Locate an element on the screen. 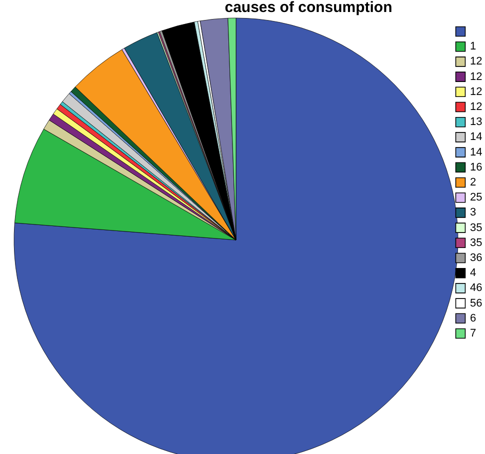 This screenshot has width=485, height=454. legend-label: 4 is located at coordinates (473, 273).